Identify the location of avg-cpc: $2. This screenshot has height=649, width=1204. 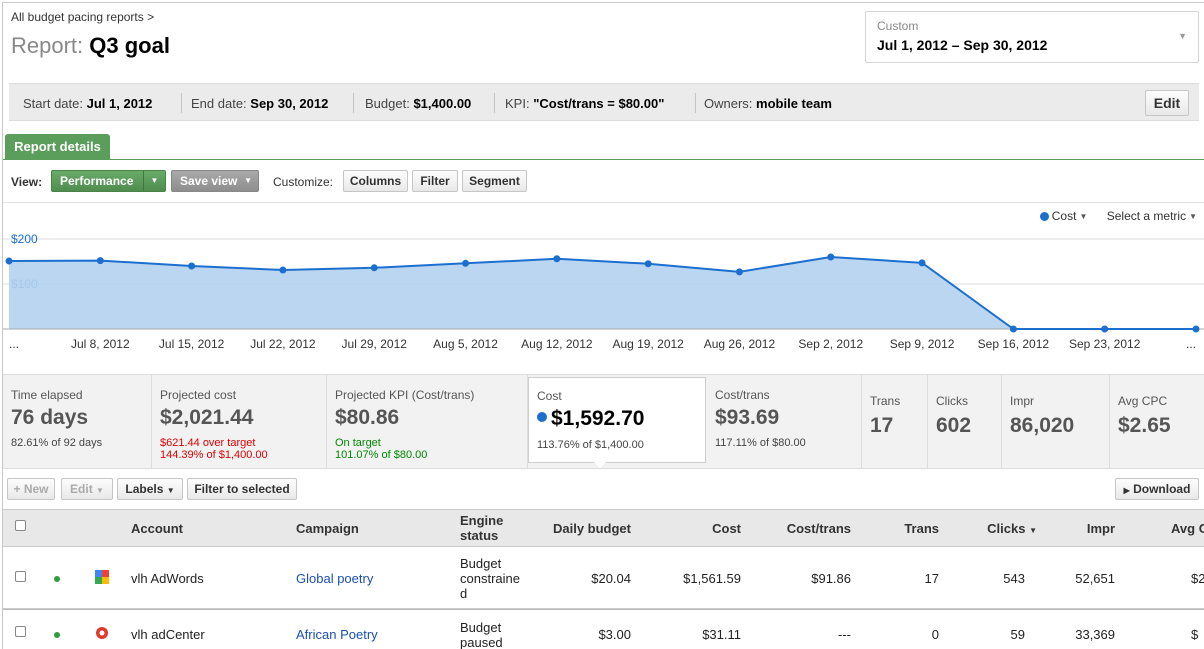
(1197, 578).